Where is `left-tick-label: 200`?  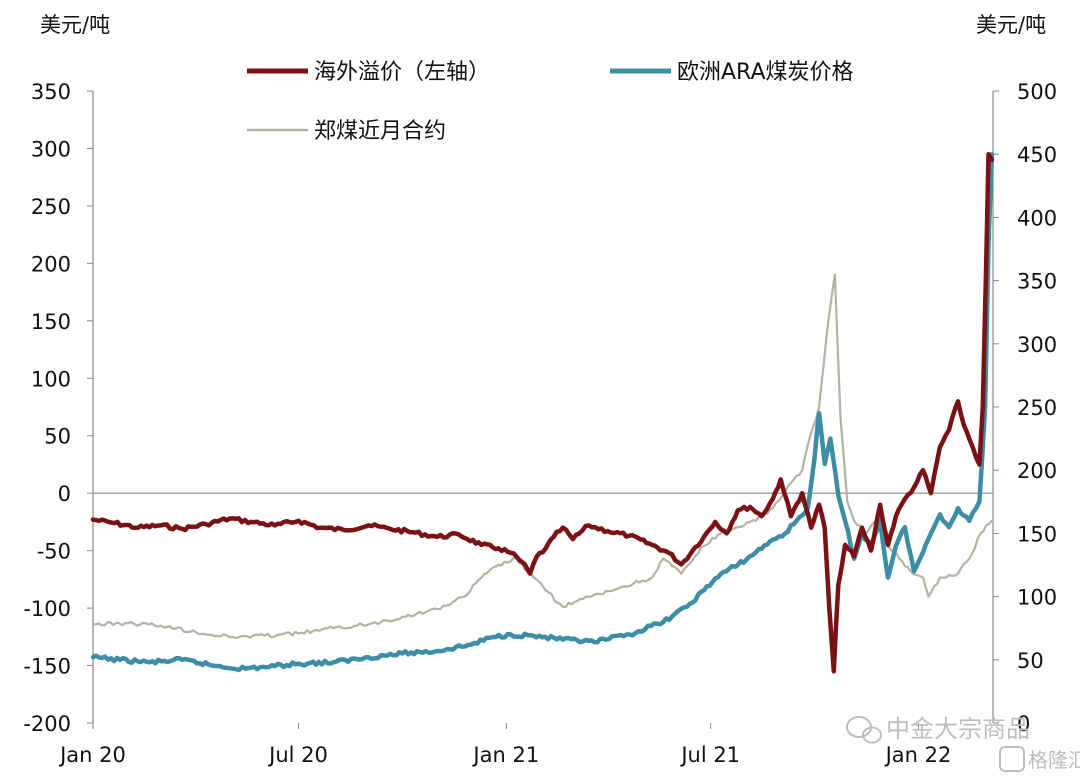
left-tick-label: 200 is located at coordinates (51, 264).